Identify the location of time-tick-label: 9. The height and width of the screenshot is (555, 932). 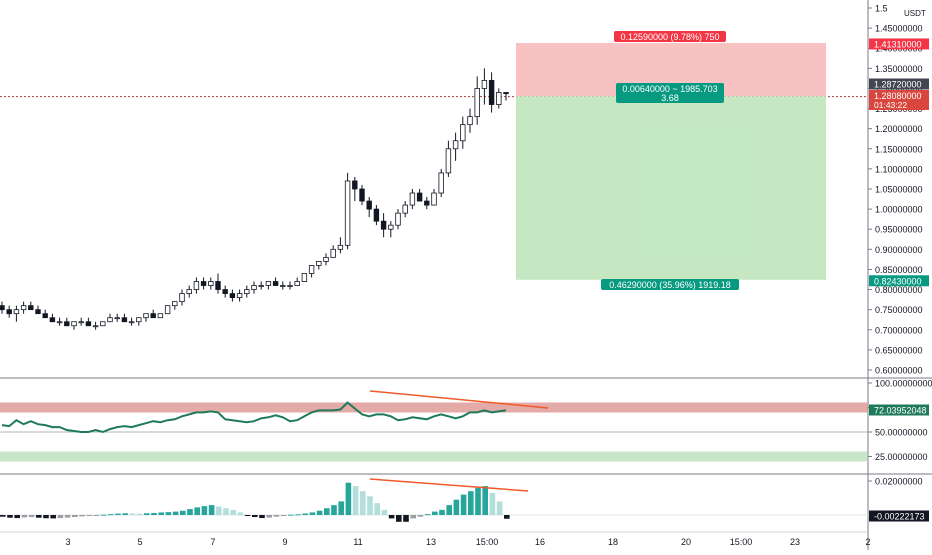
(284, 542).